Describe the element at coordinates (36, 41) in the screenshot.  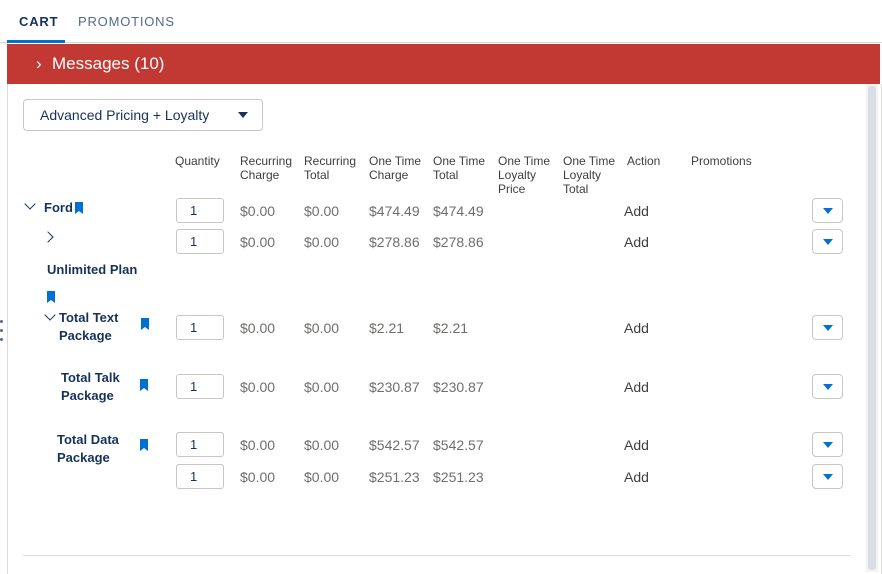
I see `active-tab-indicator` at that location.